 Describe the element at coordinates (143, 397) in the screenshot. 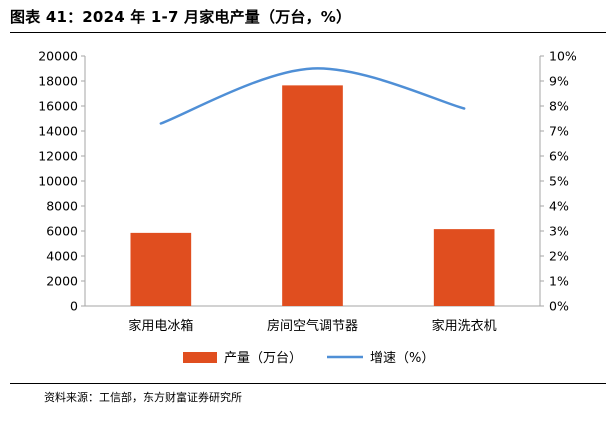

I see `source-note: 资料来源：工信部，东方财富证券研究所` at that location.